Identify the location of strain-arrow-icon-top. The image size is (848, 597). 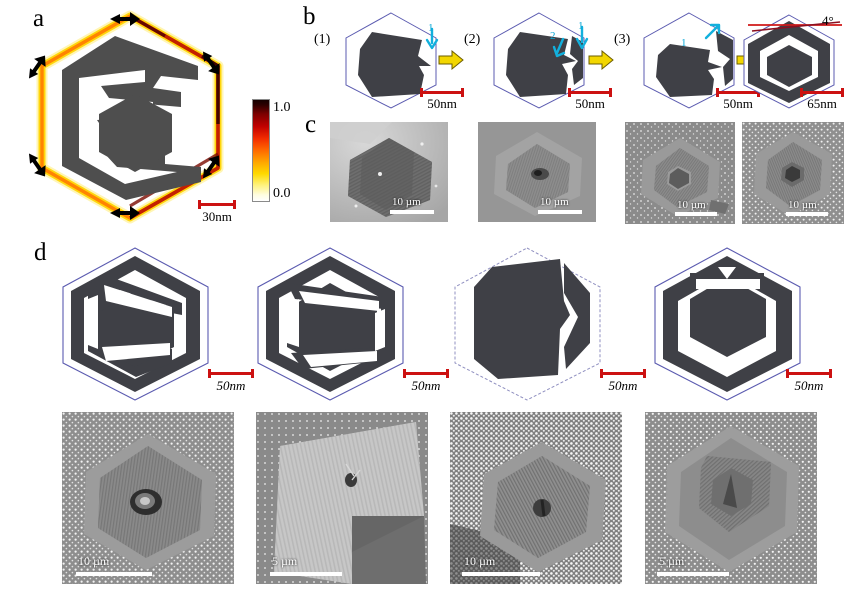
(125, 19).